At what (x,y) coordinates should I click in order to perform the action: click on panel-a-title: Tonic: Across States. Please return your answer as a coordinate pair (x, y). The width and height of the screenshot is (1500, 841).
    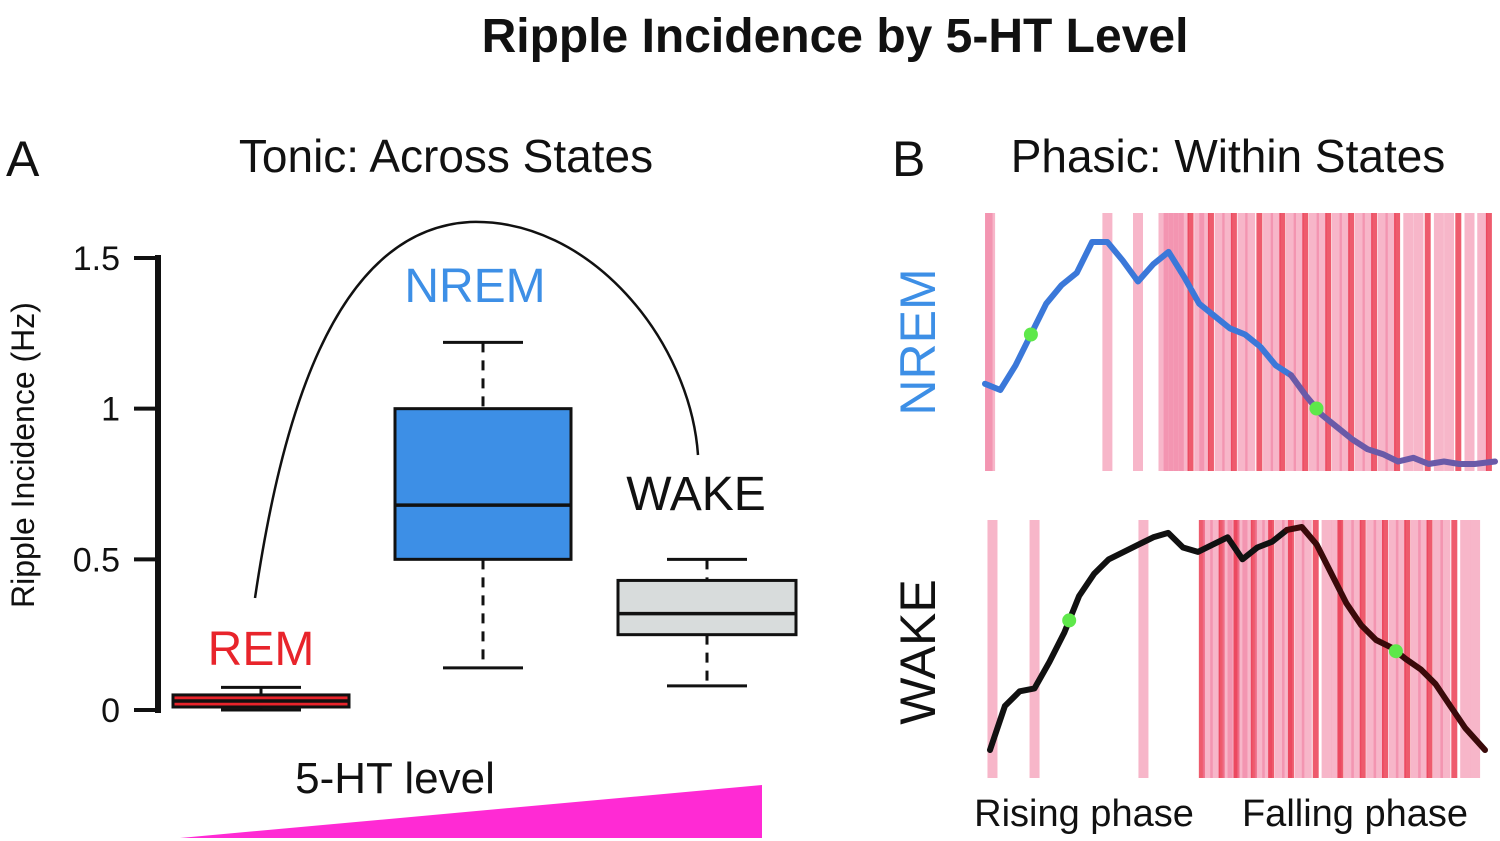
    Looking at the image, I should click on (446, 156).